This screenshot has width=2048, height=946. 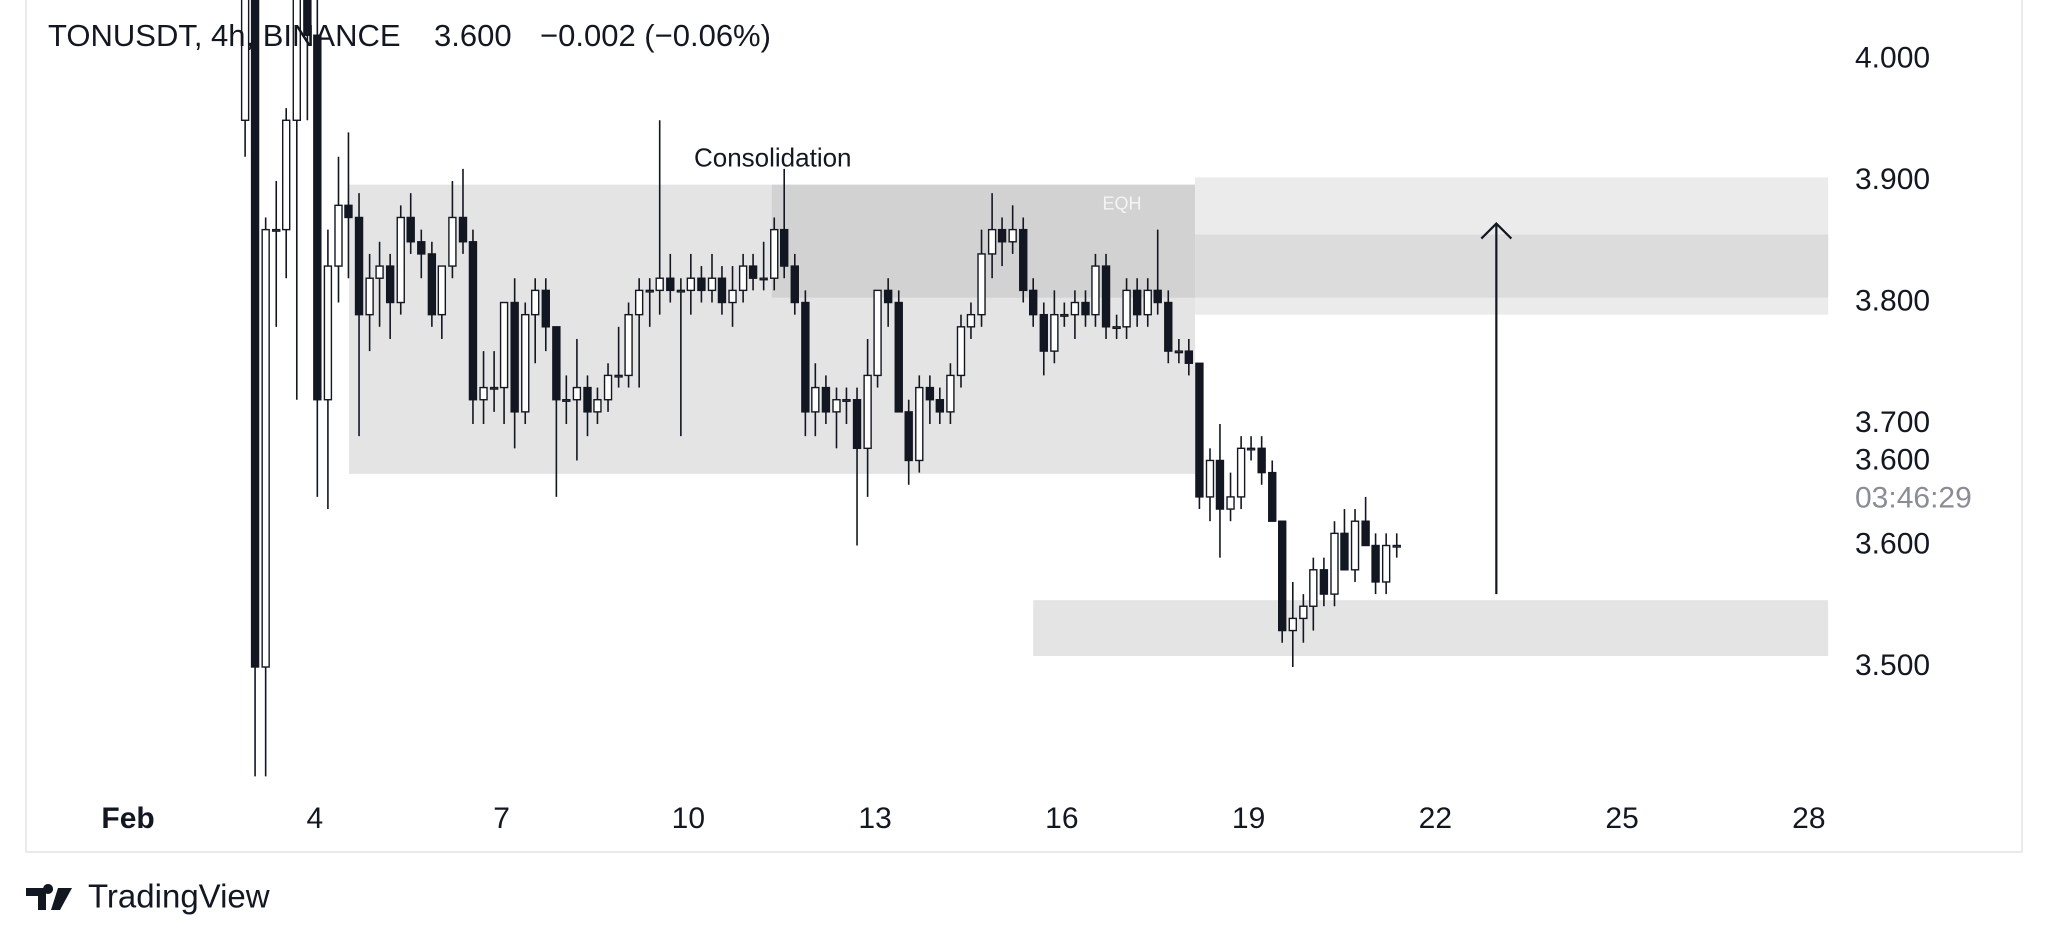 What do you see at coordinates (501, 818) in the screenshot?
I see `x-tick-label: 7` at bounding box center [501, 818].